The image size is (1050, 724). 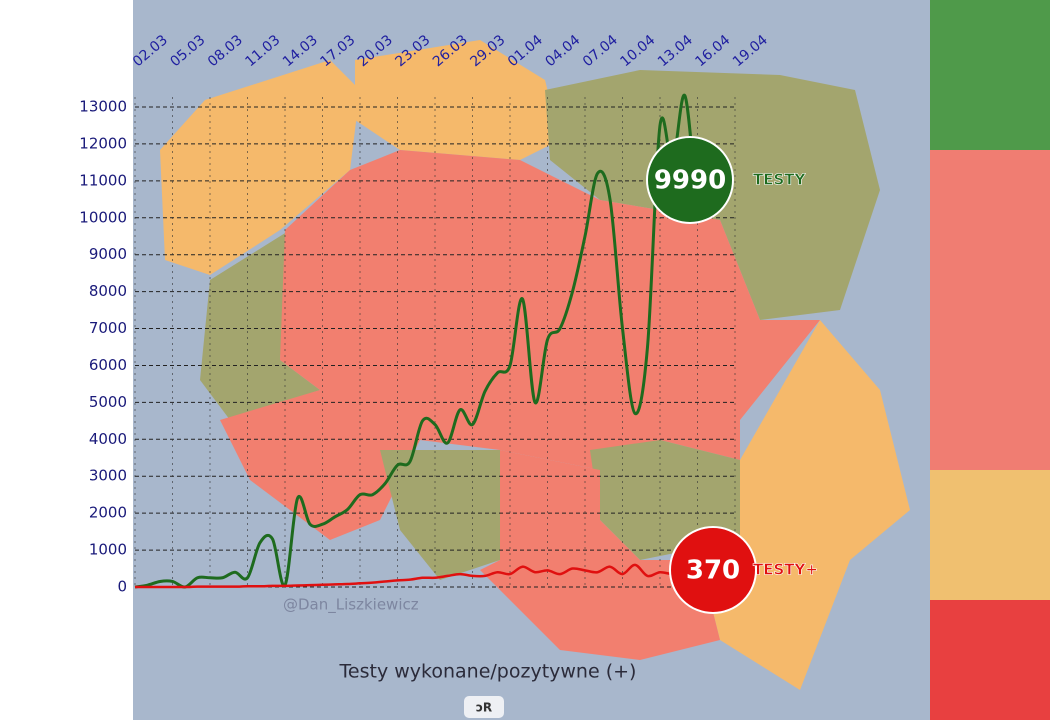 I want to click on value-bubble-label: 370, so click(x=713, y=571).